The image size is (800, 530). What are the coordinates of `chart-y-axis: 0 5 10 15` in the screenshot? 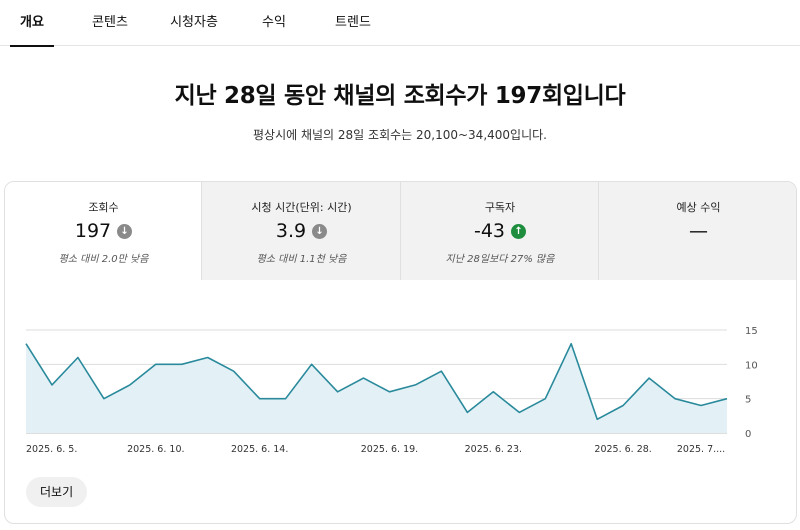 It's located at (751, 383).